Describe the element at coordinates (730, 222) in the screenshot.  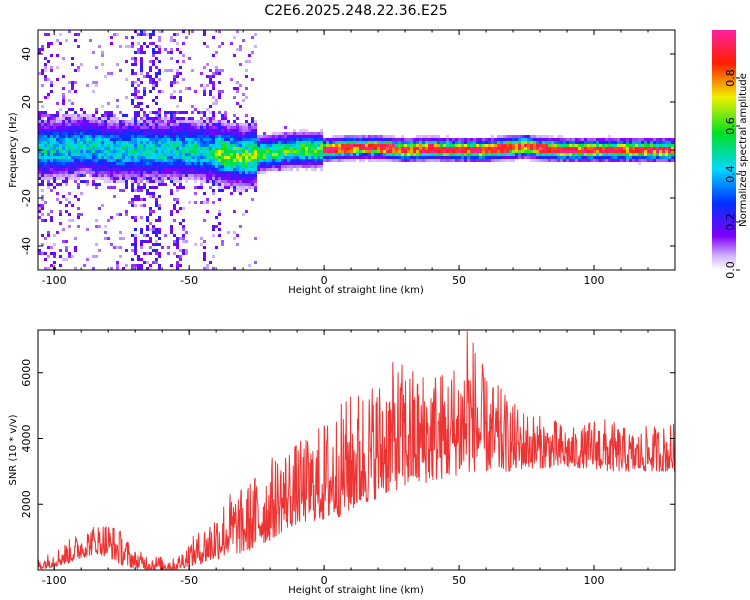
I see `colorbar-tick-label: 0.2` at that location.